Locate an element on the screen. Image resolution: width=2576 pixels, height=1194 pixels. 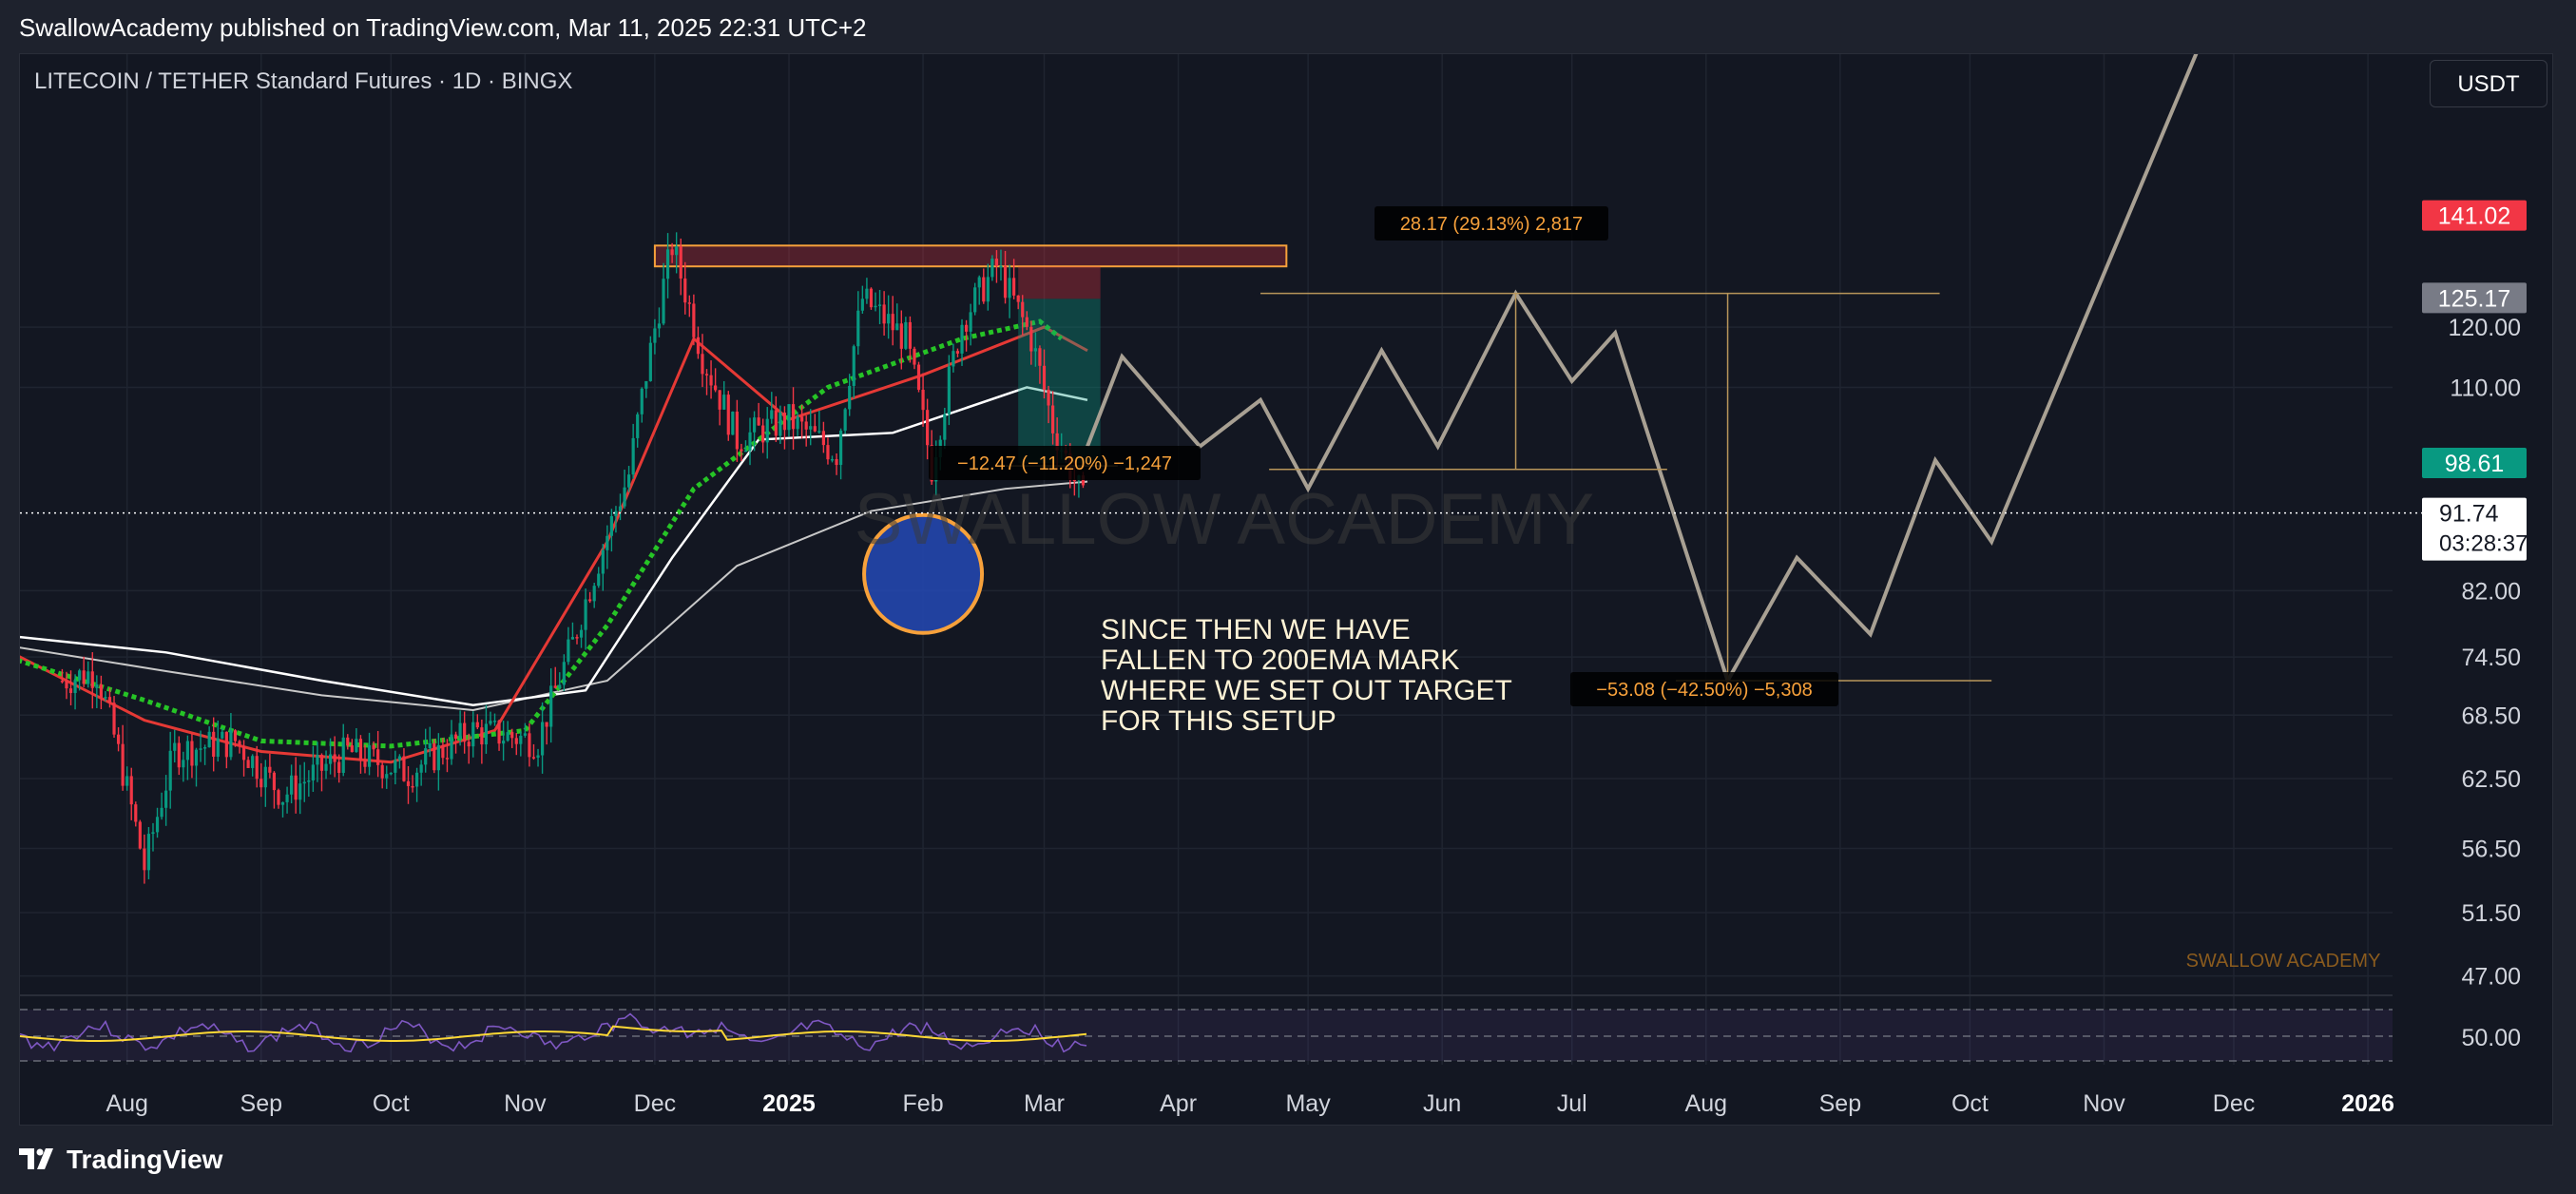
measure-label-drop: −12.47 (−11.20%) −1,247 is located at coordinates (1065, 463).